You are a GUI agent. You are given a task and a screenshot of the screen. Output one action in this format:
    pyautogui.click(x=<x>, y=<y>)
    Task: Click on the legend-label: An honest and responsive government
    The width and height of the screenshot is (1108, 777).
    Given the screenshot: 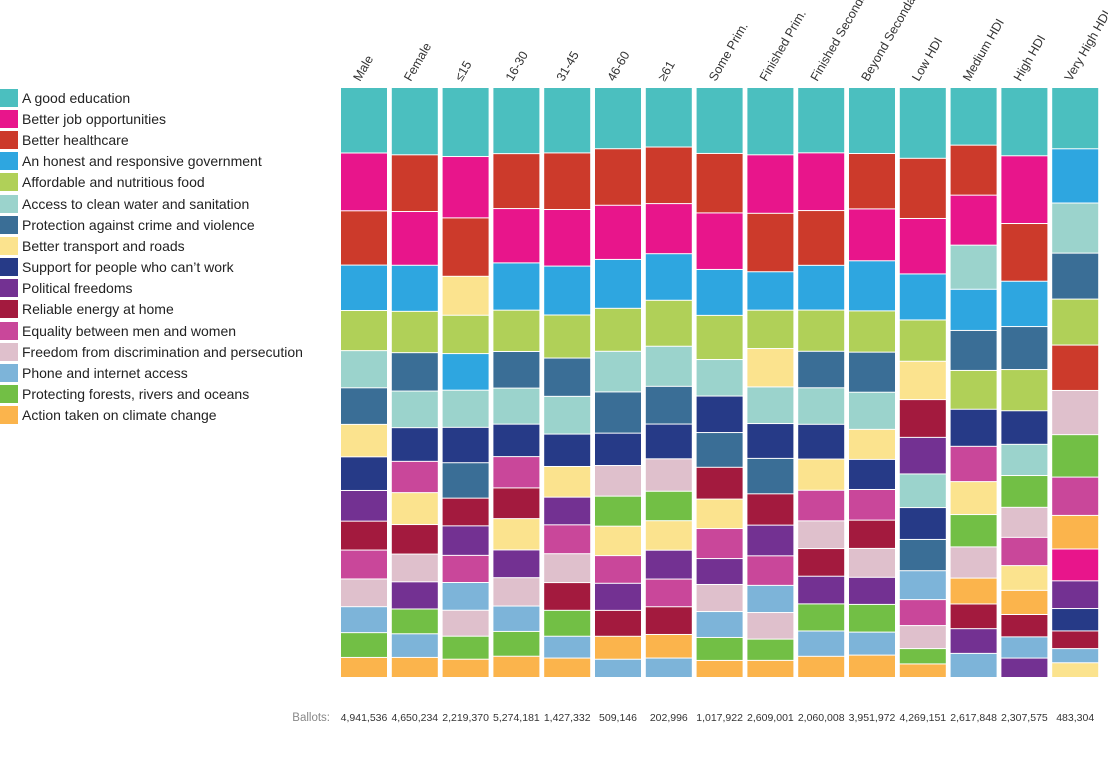 What is the action you would take?
    pyautogui.click(x=142, y=161)
    